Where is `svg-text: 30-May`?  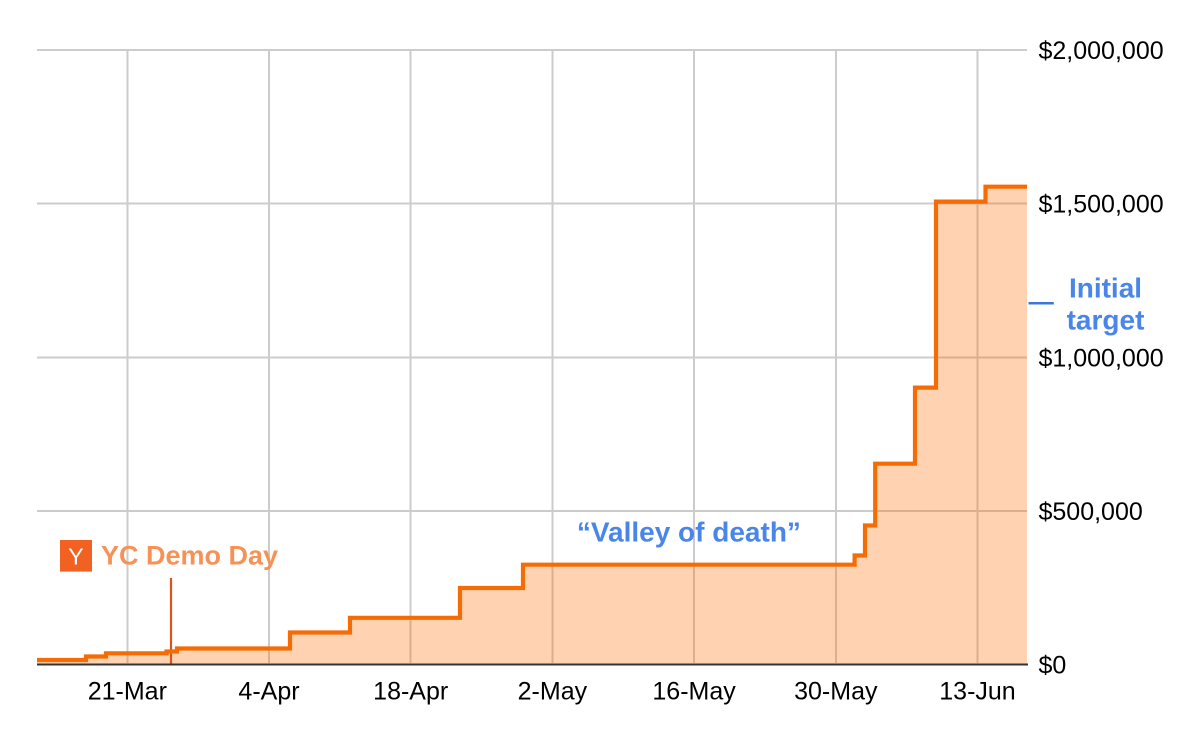
svg-text: 30-May is located at coordinates (836, 692).